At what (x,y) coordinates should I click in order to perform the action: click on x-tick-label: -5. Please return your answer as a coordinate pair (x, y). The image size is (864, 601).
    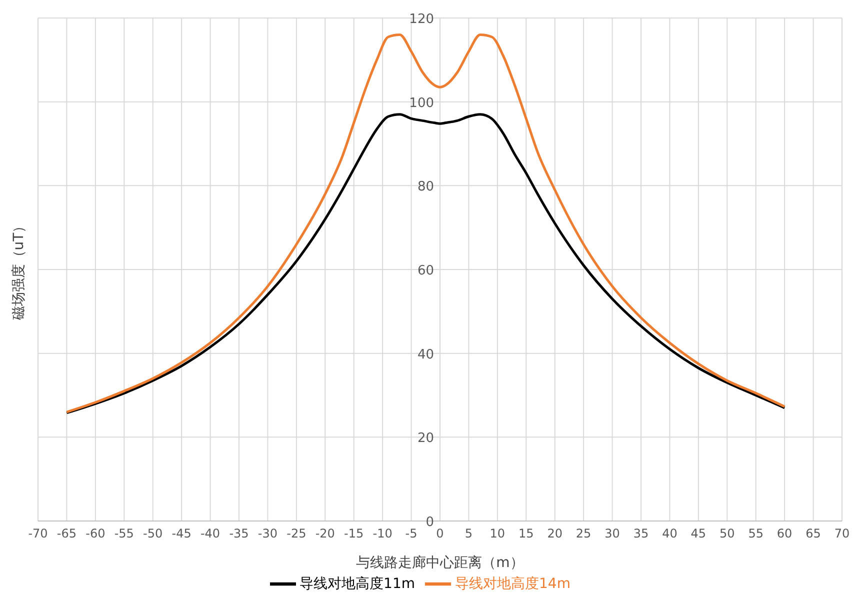
    Looking at the image, I should click on (411, 533).